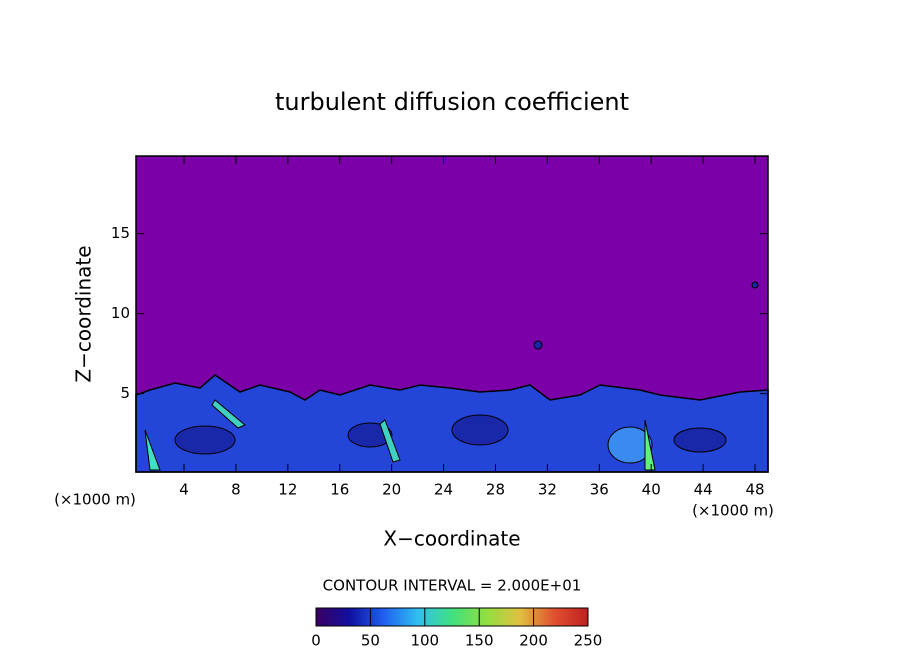 The width and height of the screenshot is (904, 654). I want to click on x-tick-label: 28, so click(495, 490).